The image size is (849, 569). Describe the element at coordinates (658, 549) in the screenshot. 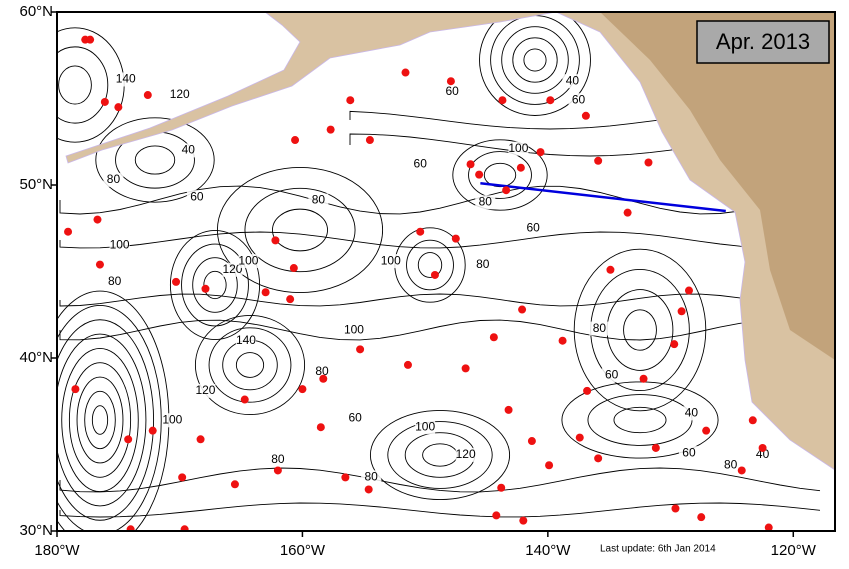

I see `footer: Last update: 6th Jan 2014` at that location.